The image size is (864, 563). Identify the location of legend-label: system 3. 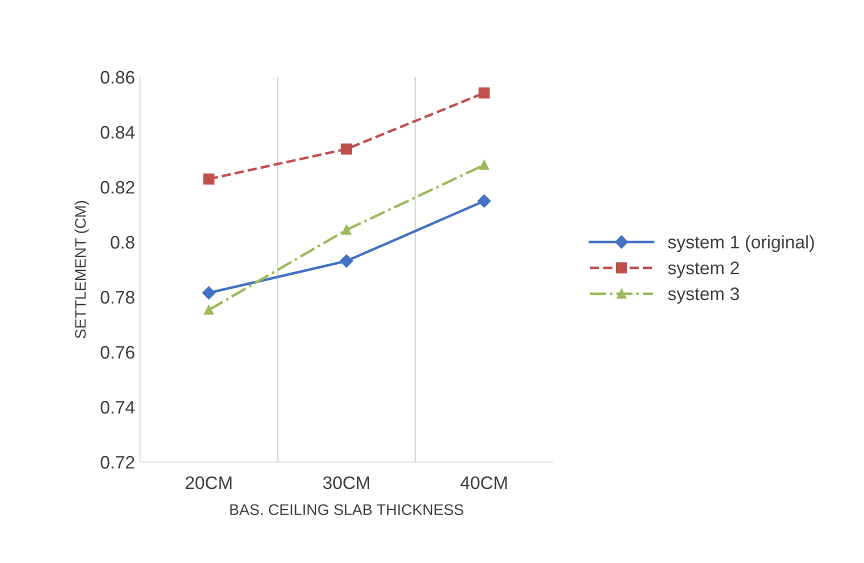
(703, 295).